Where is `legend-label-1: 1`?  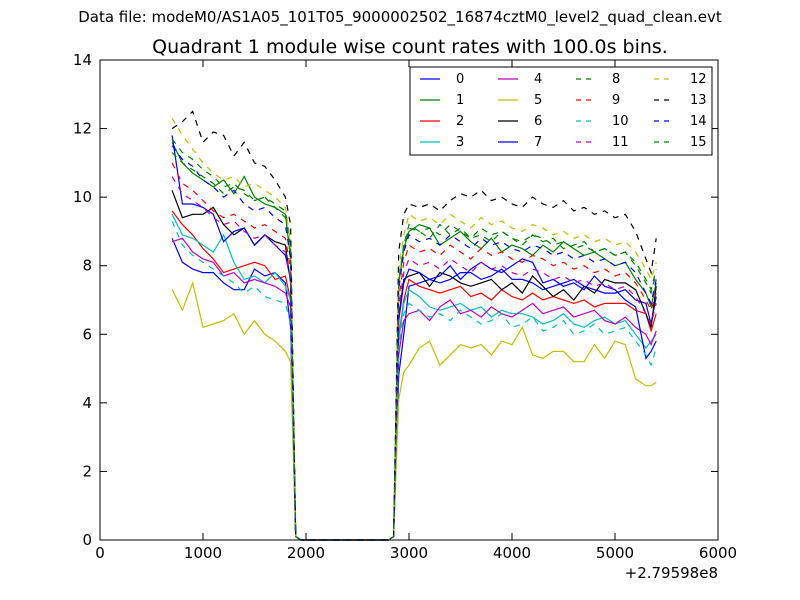
legend-label-1: 1 is located at coordinates (460, 100).